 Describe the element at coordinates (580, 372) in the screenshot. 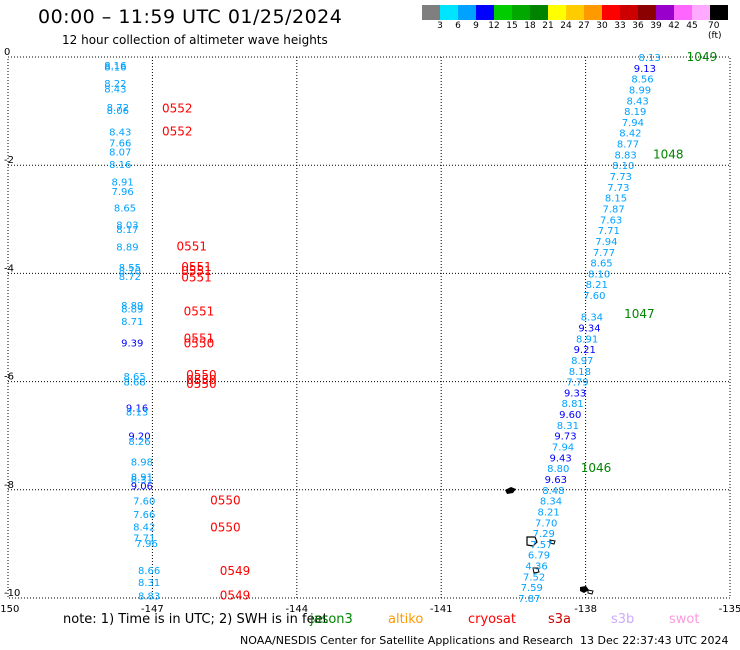

I see `wave-height-label: 8.18` at that location.